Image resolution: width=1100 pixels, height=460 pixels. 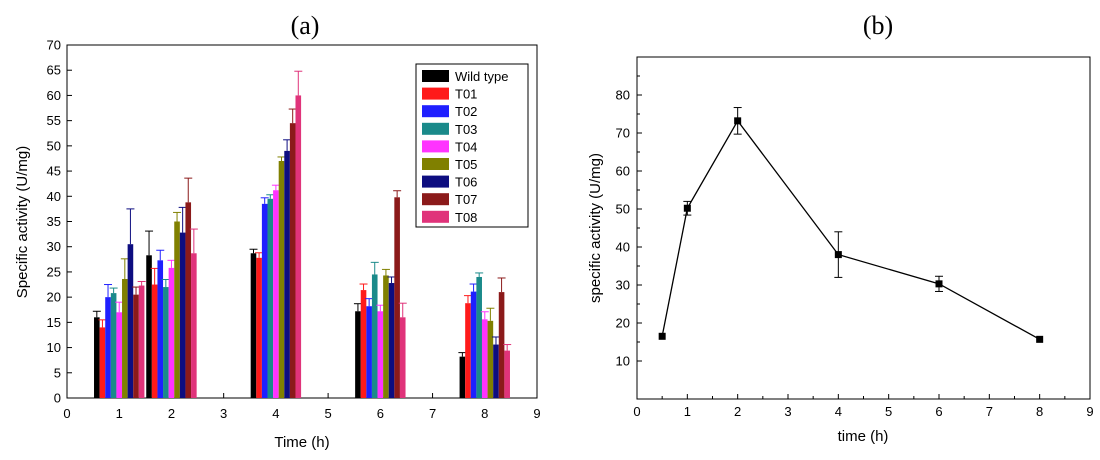 I want to click on chart-a-y-tick-label: 60, so click(x=54, y=95).